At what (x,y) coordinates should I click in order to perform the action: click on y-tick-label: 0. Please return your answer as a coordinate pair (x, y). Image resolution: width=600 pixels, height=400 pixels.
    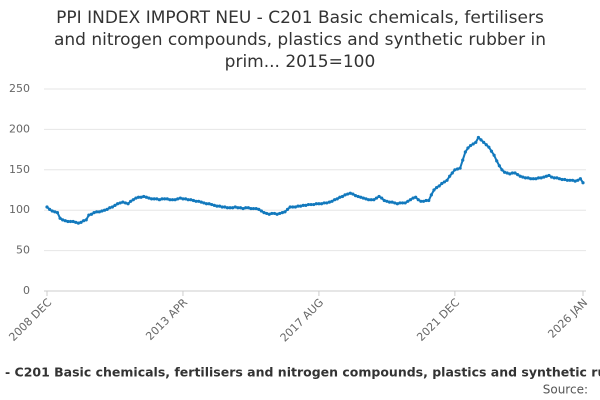
    Looking at the image, I should click on (26, 290).